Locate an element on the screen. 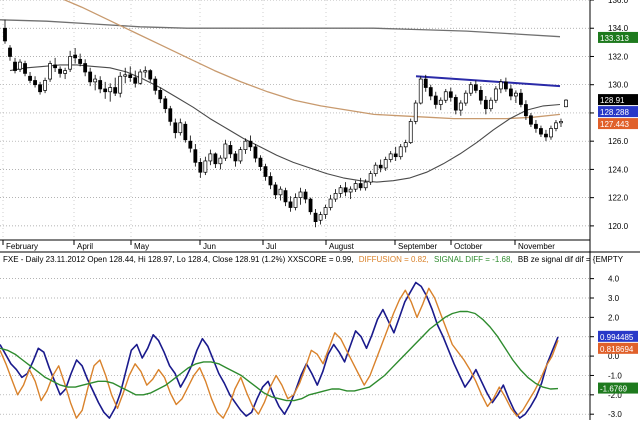 The height and width of the screenshot is (425, 640). info-bar-diffusion: DIFFUSION = 0.82, is located at coordinates (394, 259).